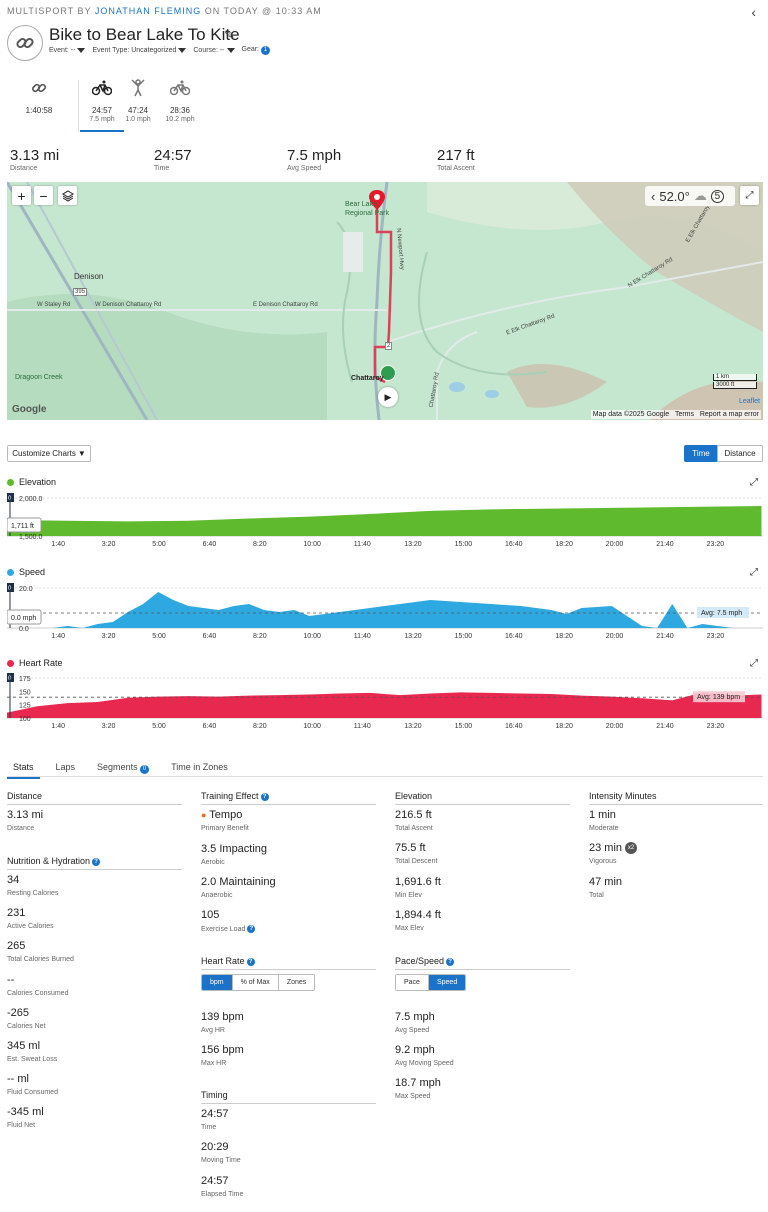 The height and width of the screenshot is (1212, 768). I want to click on legs-divider, so click(78, 106).